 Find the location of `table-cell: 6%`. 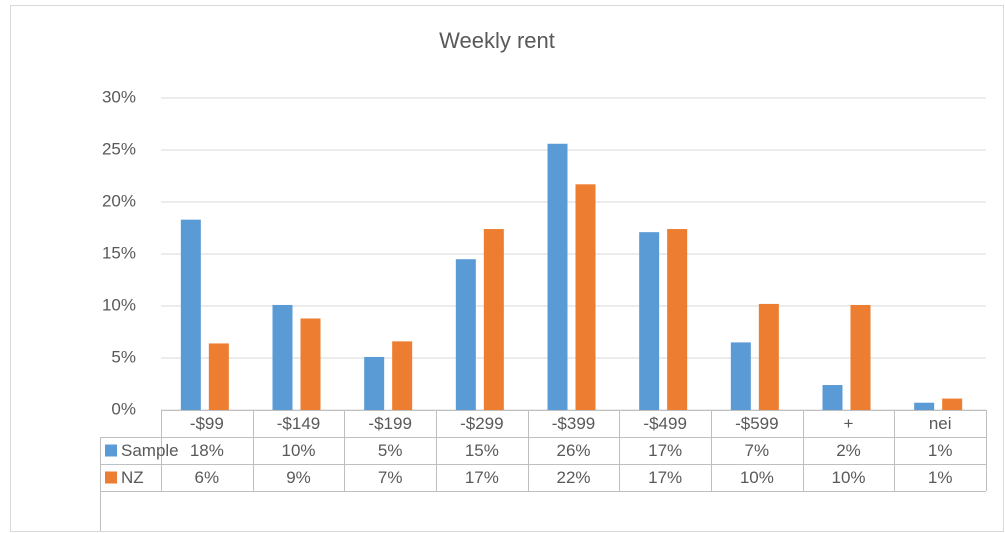

table-cell: 6% is located at coordinates (207, 477).